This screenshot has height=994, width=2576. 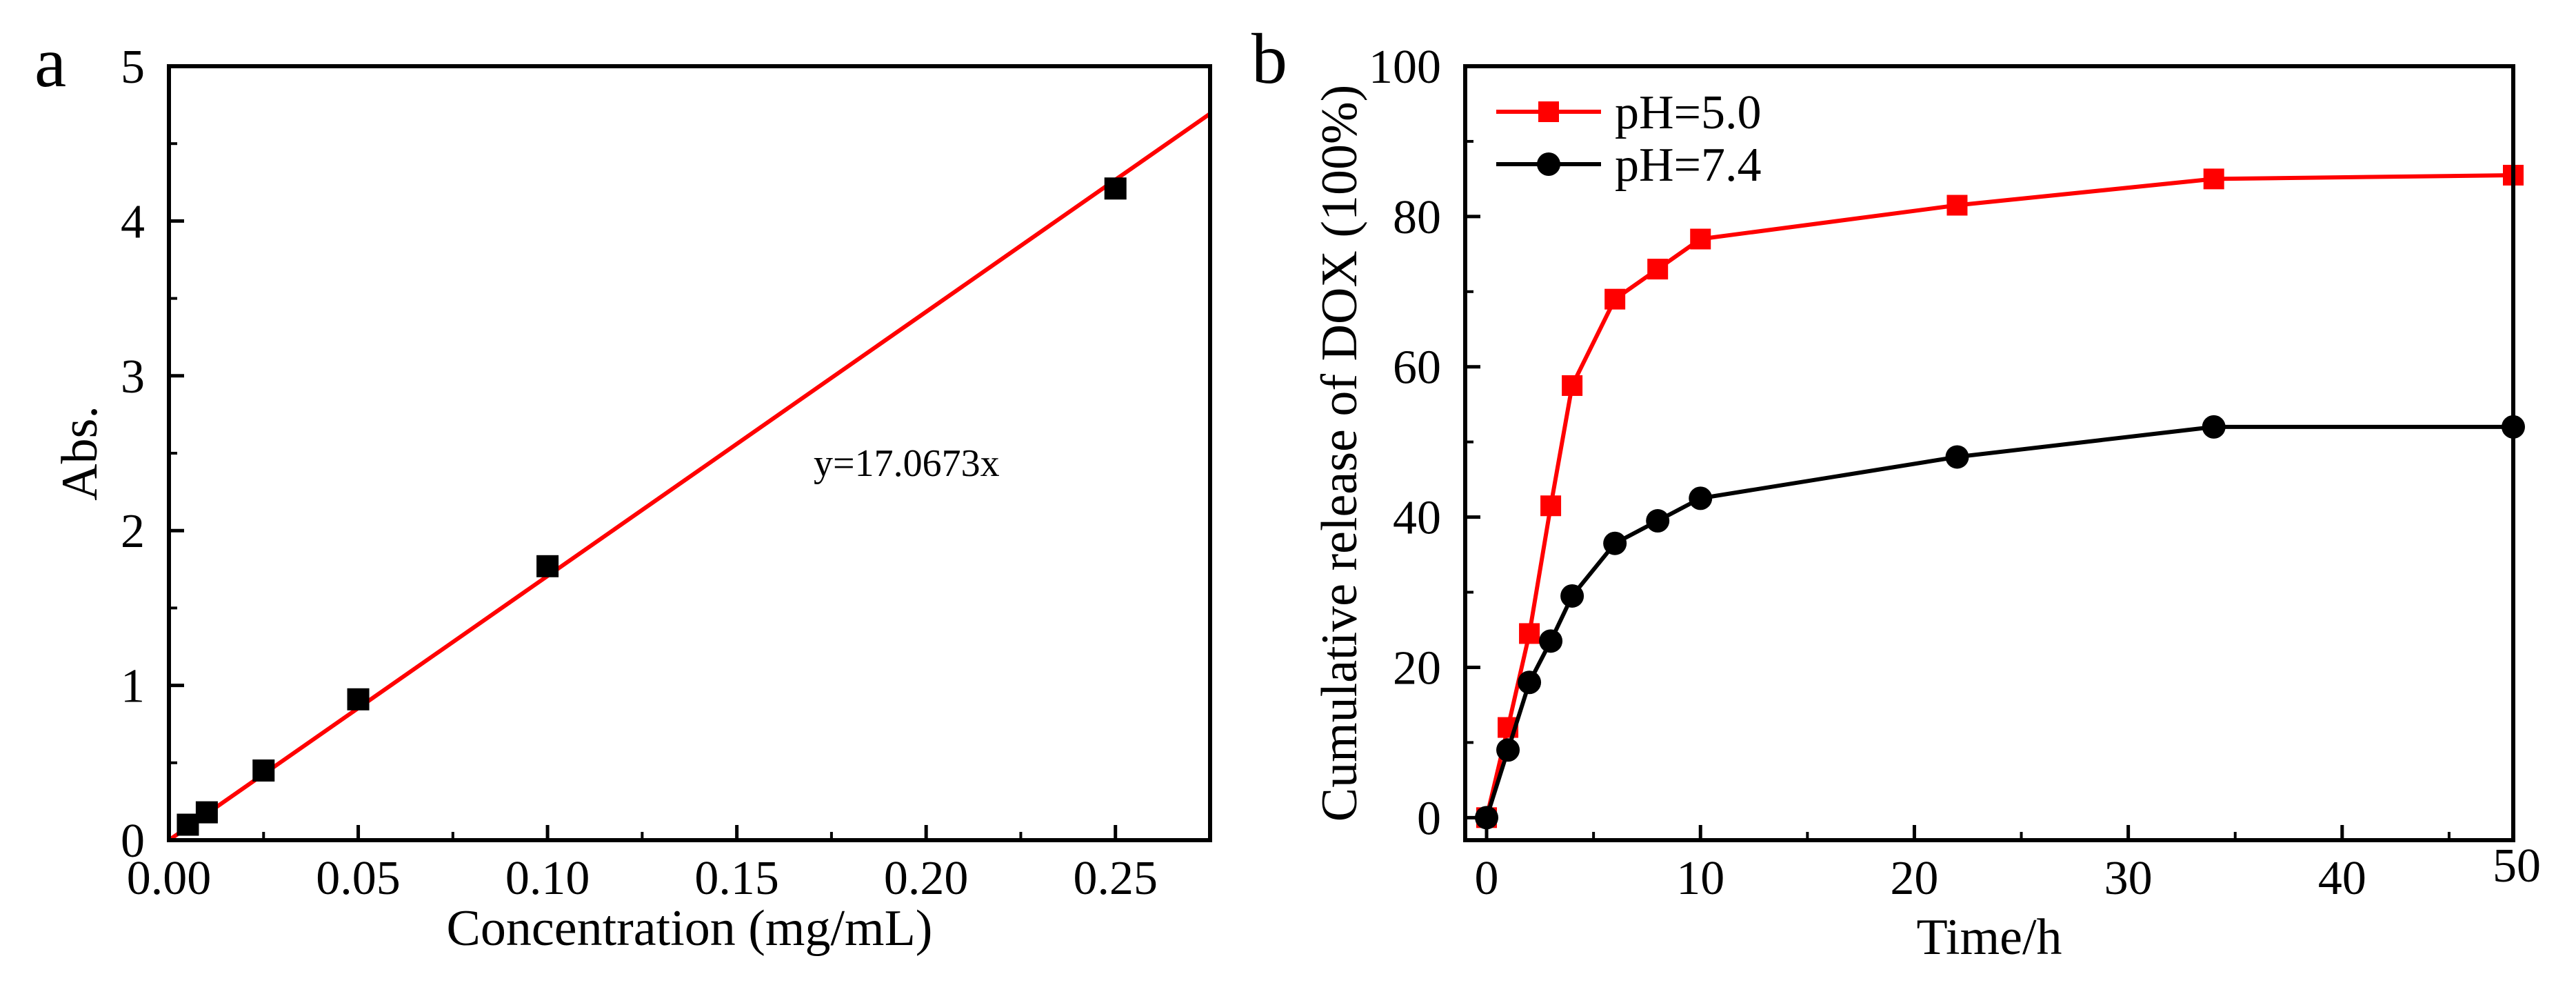 I want to click on panel-a-fit-equation: y=17.0673x, so click(x=907, y=463).